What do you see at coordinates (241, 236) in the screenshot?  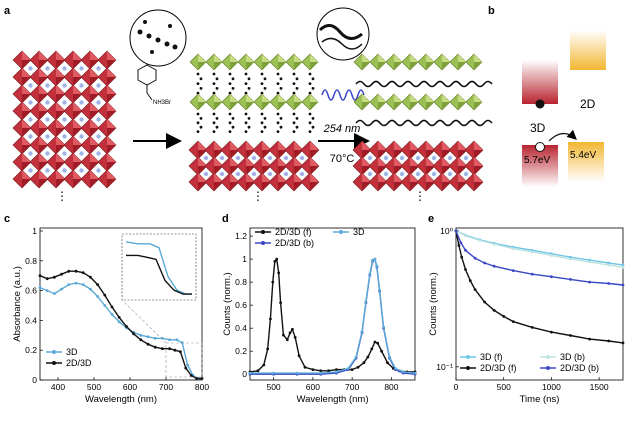 I see `y-tick-label: 1.2` at bounding box center [241, 236].